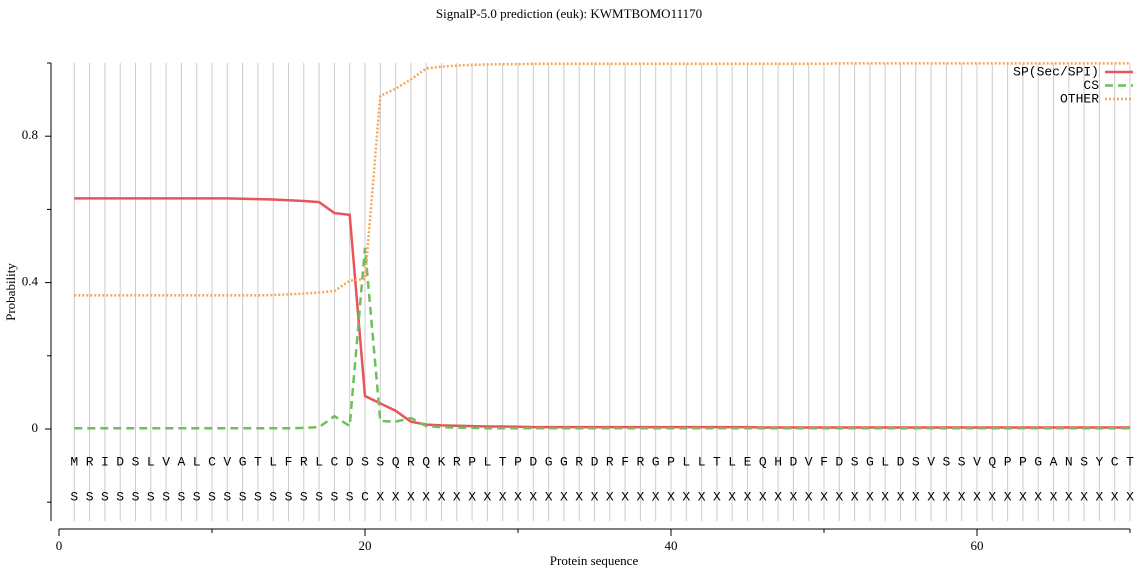  I want to click on residue: V, so click(931, 461).